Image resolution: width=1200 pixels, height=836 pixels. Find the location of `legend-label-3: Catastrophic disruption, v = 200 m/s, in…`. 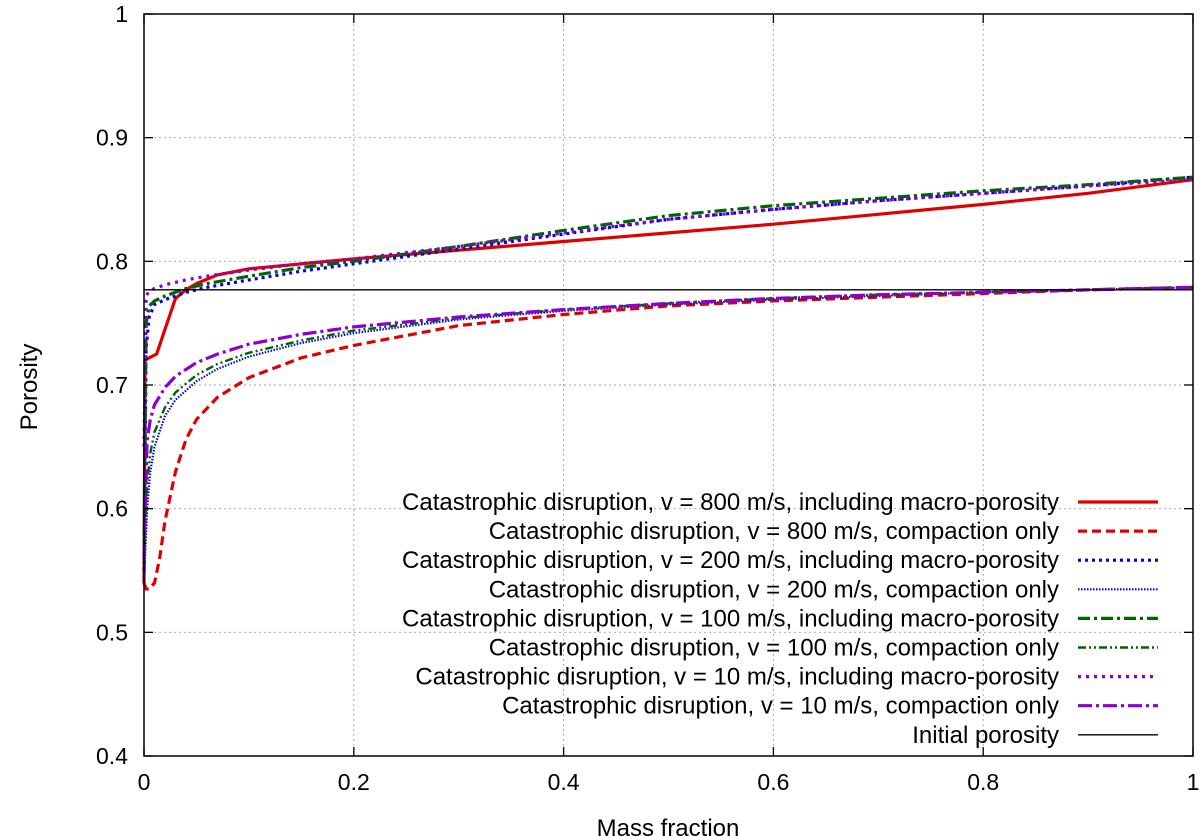

legend-label-3: Catastrophic disruption, v = 200 m/s, in… is located at coordinates (730, 560).